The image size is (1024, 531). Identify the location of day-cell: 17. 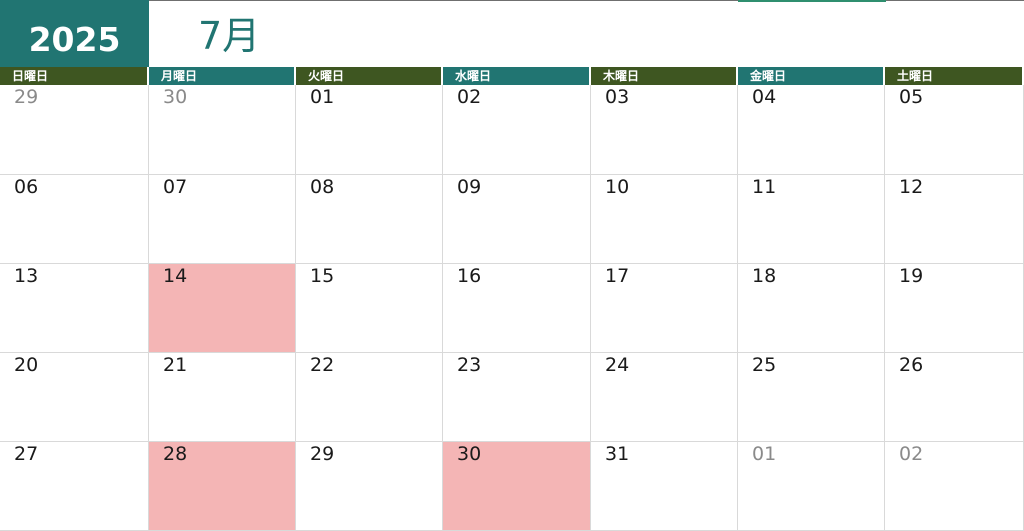
(664, 308).